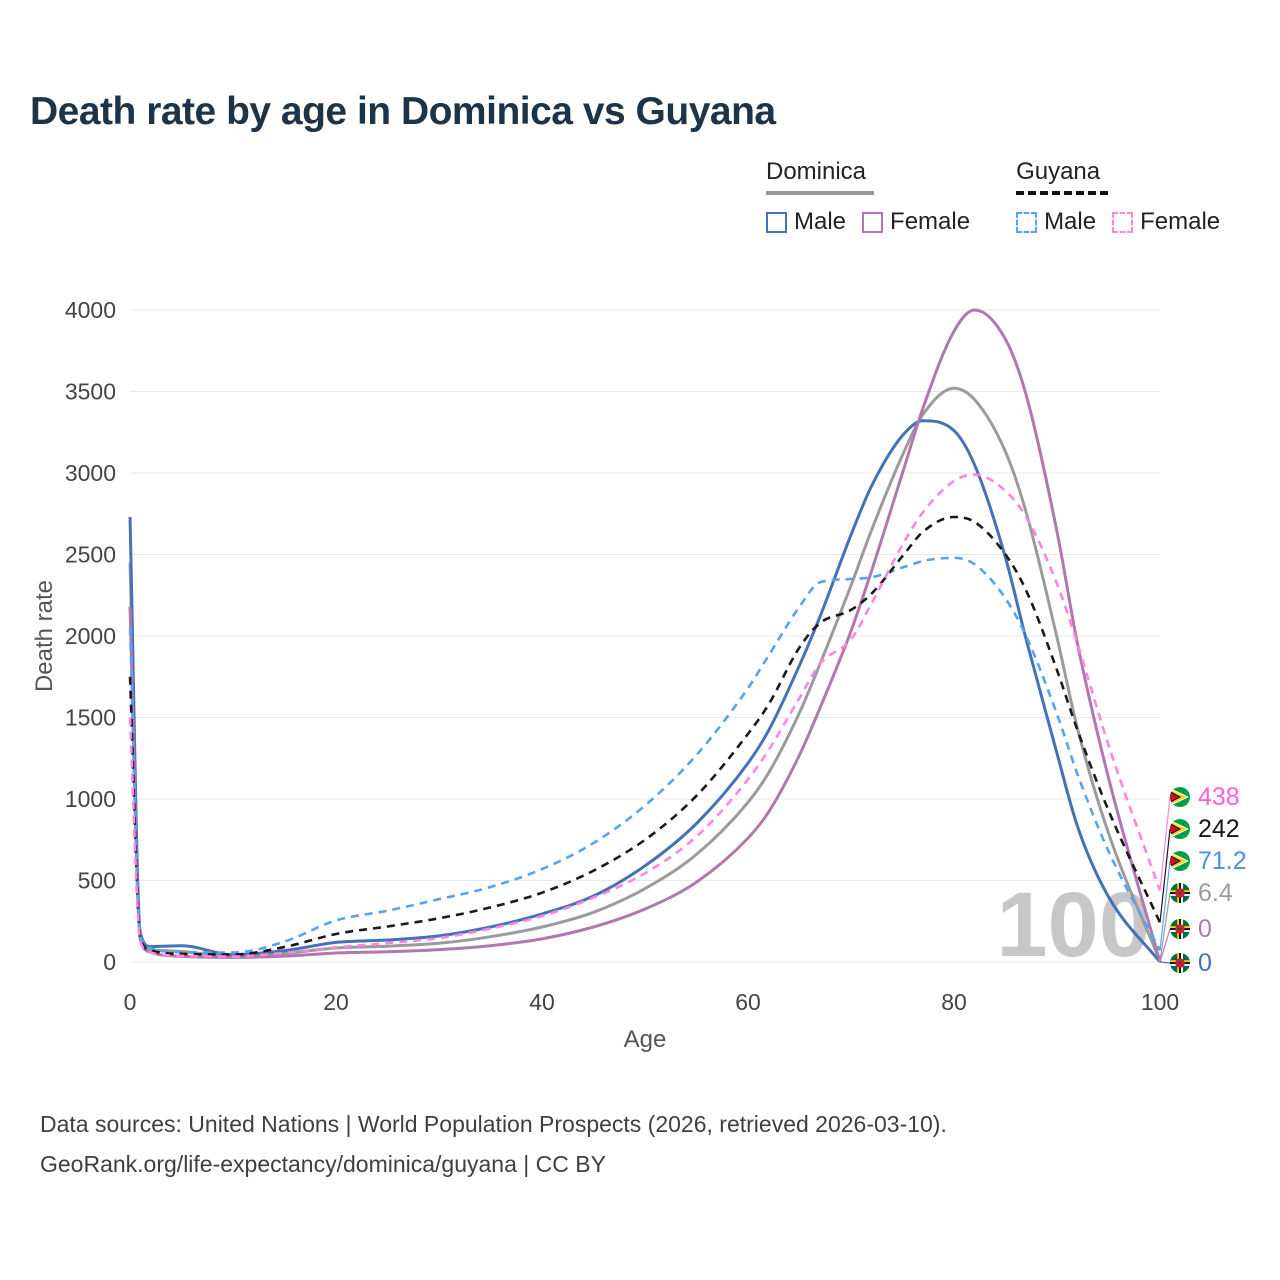  What do you see at coordinates (873, 222) in the screenshot?
I see `dominica-female-swatch` at bounding box center [873, 222].